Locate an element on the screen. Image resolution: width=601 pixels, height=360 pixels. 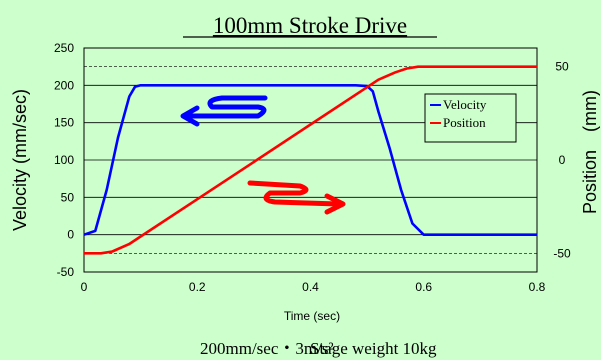
y-right-tick-labels: -50 0 50 is located at coordinates (562, 160).